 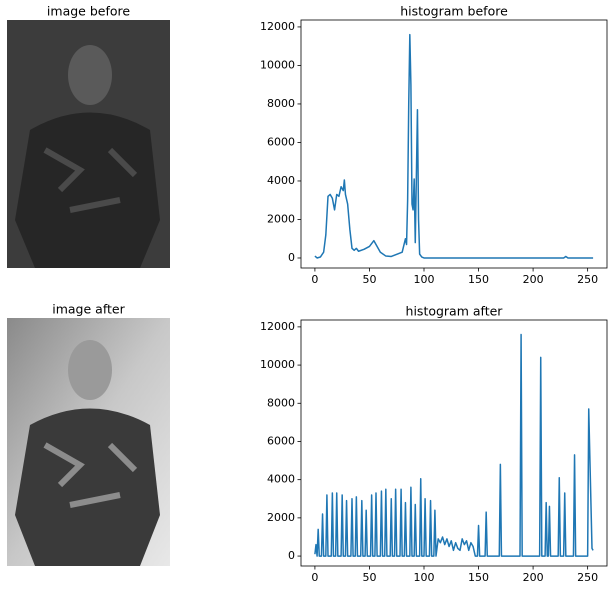 What do you see at coordinates (455, 311) in the screenshot?
I see `chart-title: histogram after` at bounding box center [455, 311].